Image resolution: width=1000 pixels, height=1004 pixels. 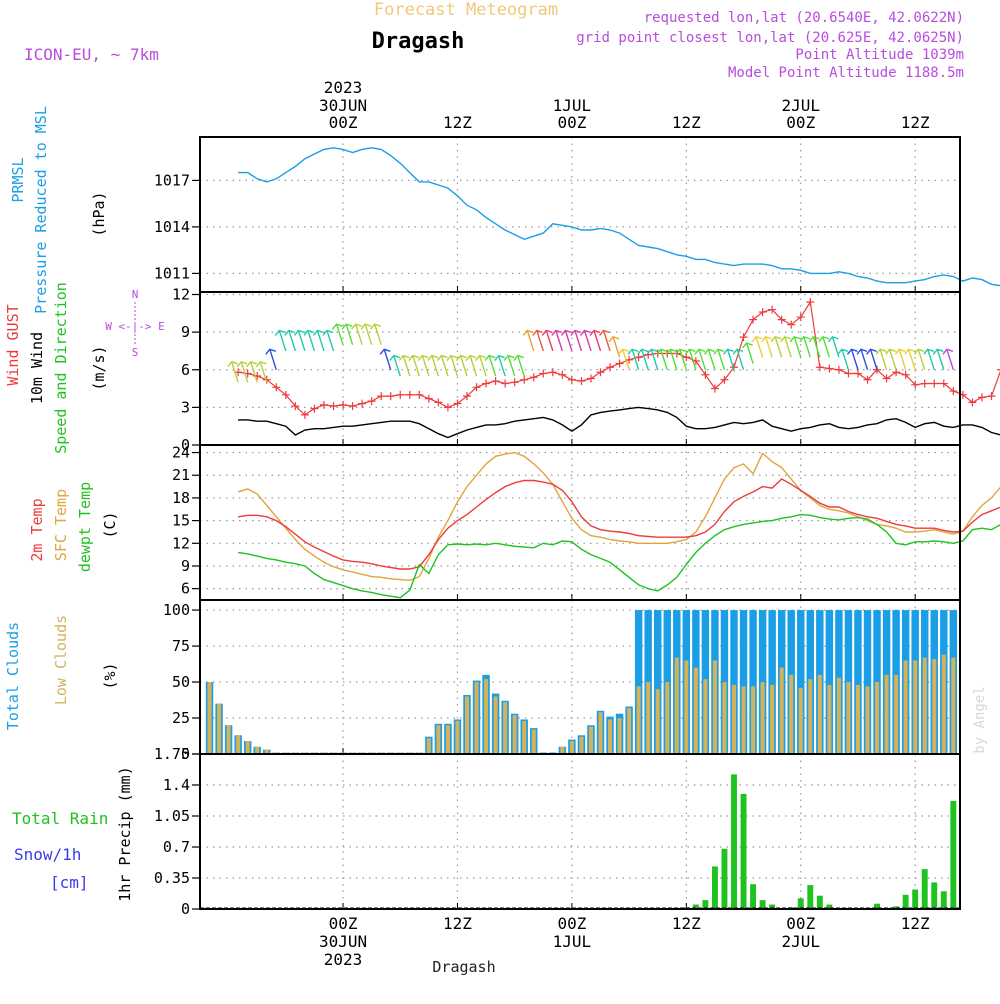 I want to click on top-year-label: 2023, so click(x=343, y=87).